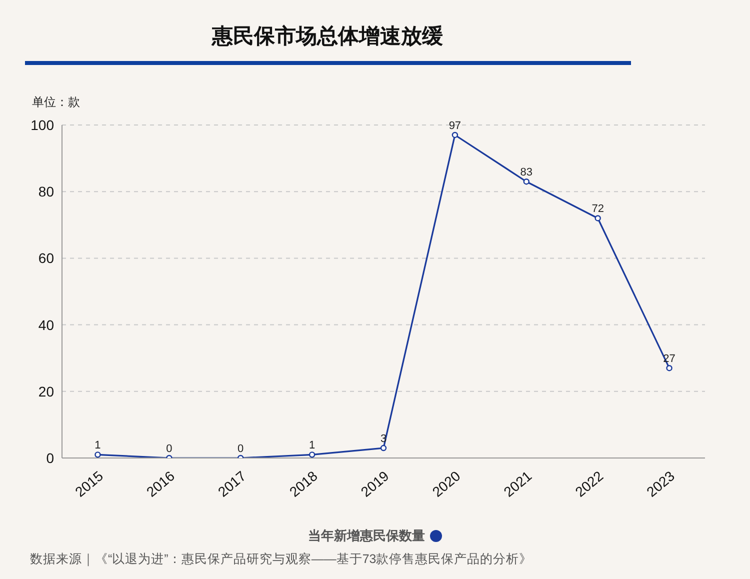  Describe the element at coordinates (46, 391) in the screenshot. I see `y-tick-label: 20` at that location.